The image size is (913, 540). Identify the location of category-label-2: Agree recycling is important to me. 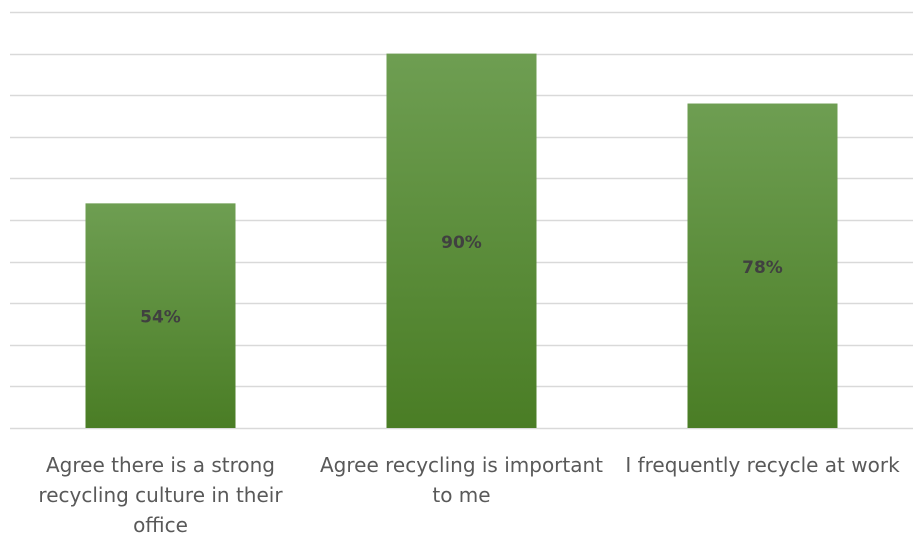
(461, 480).